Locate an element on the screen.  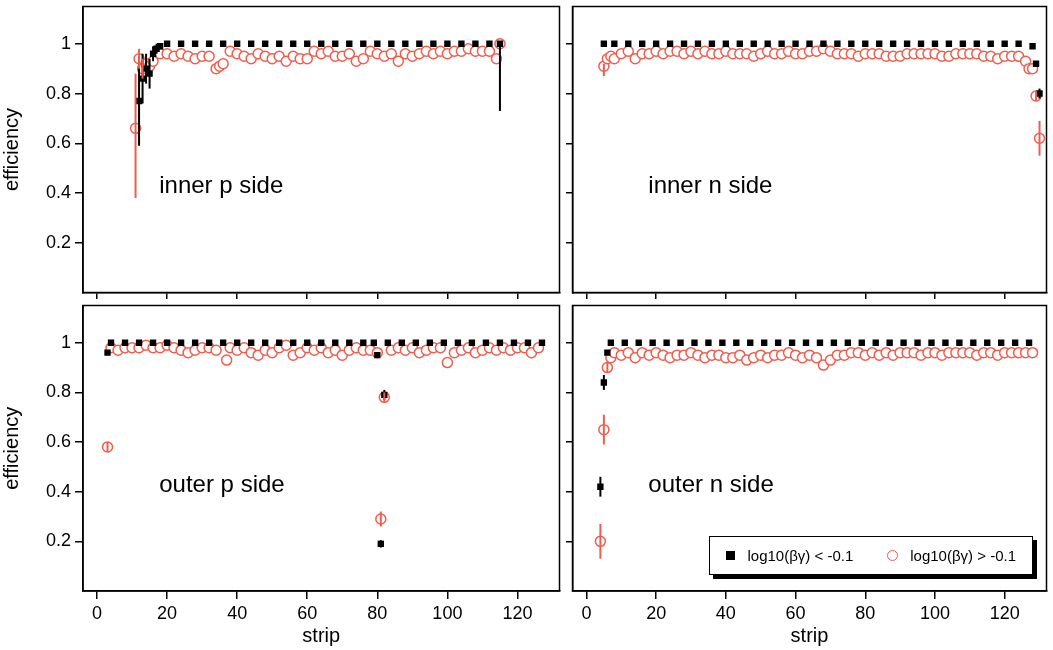
legend-label: log10(βγ) > -0.1 is located at coordinates (963, 555).